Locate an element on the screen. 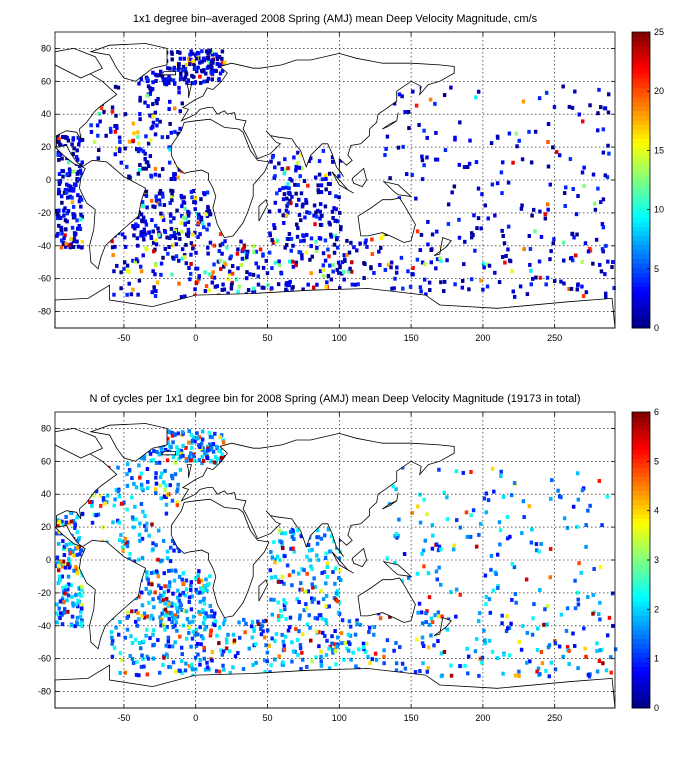  y-tick-label: 0 is located at coordinates (48, 560).